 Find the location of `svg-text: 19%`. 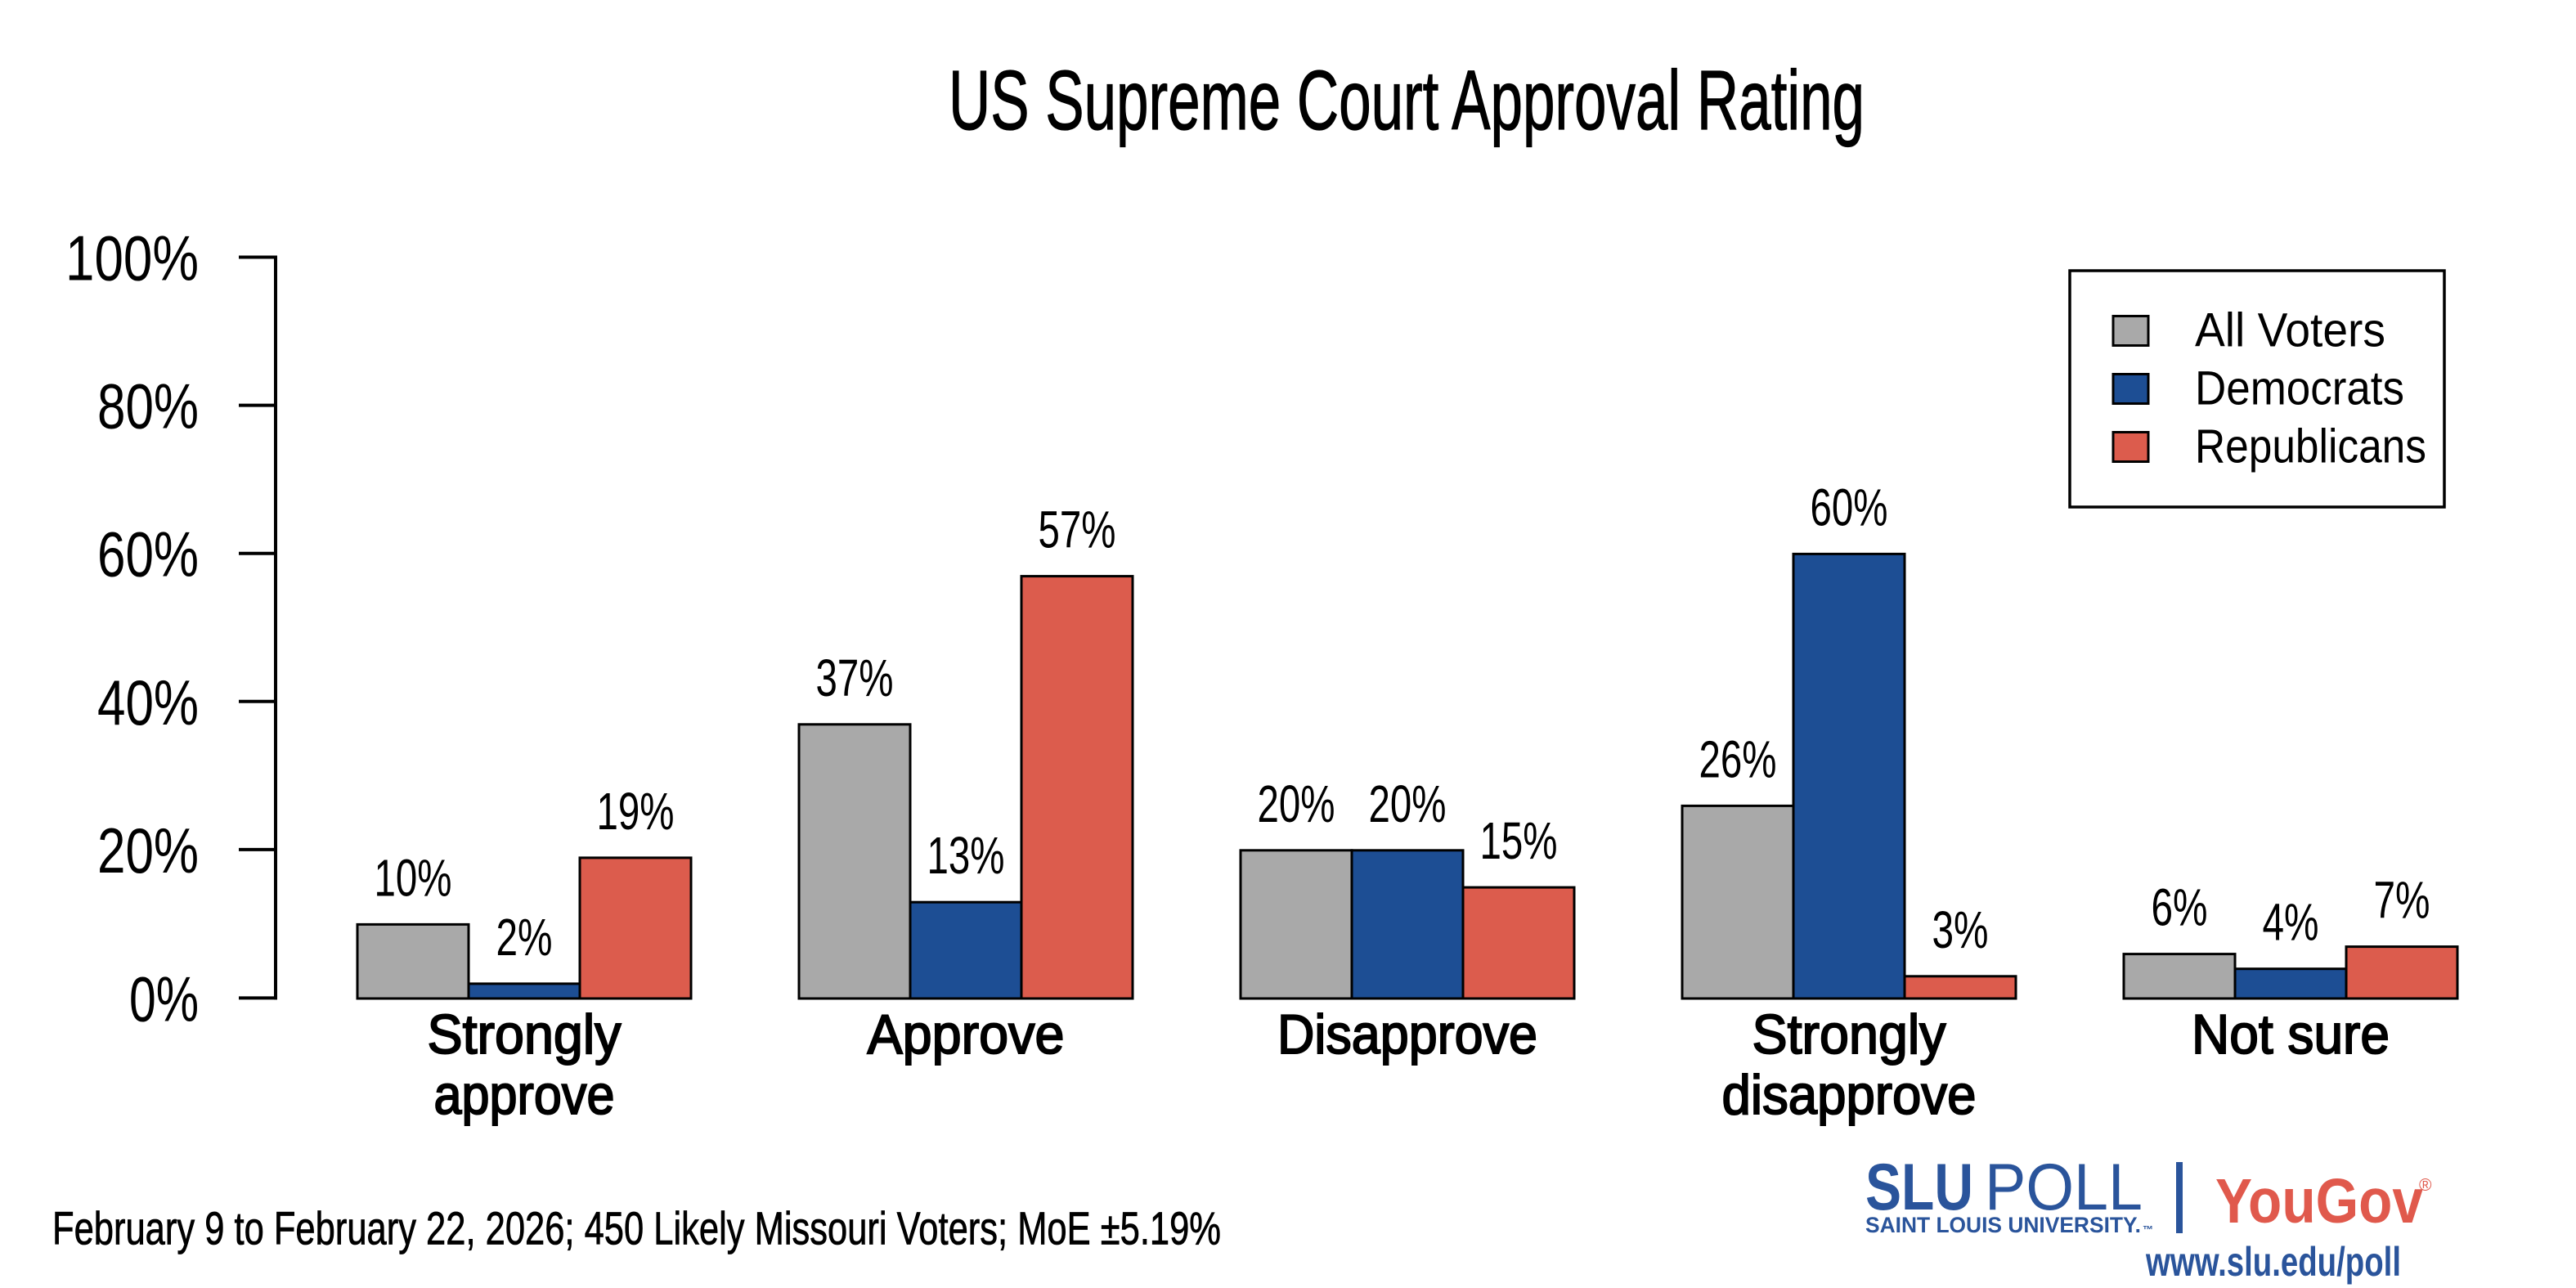

svg-text: 19% is located at coordinates (636, 811).